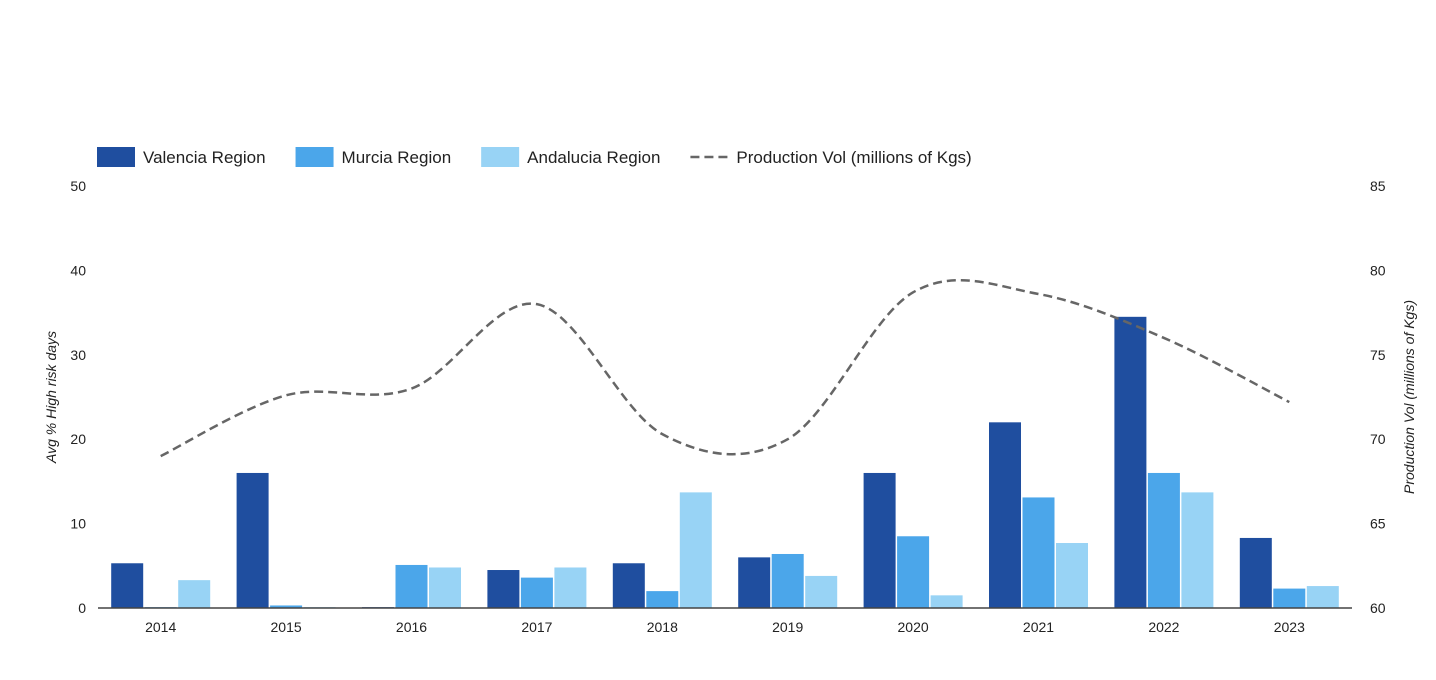 The width and height of the screenshot is (1436, 680). Describe the element at coordinates (411, 586) in the screenshot. I see `bar-murcia-region-2016` at that location.